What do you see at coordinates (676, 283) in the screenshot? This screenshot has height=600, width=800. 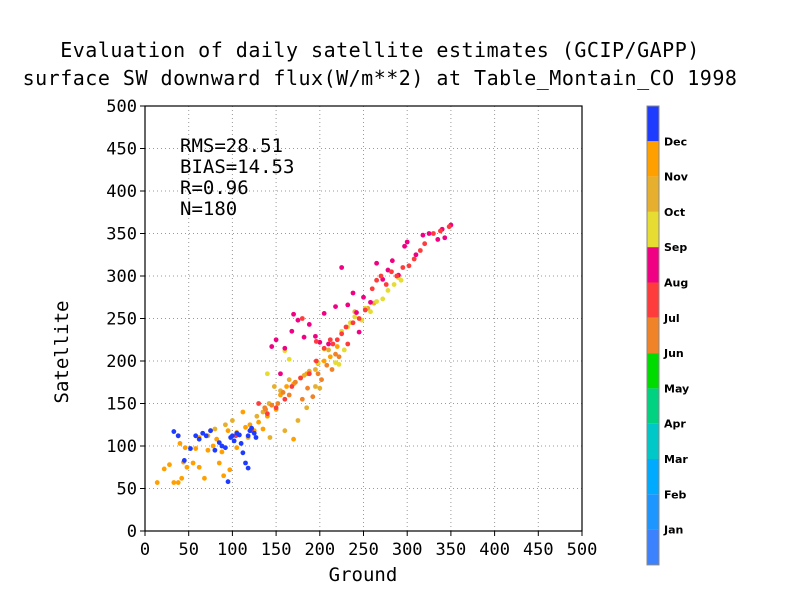 I see `colorbar-label: Aug` at bounding box center [676, 283].